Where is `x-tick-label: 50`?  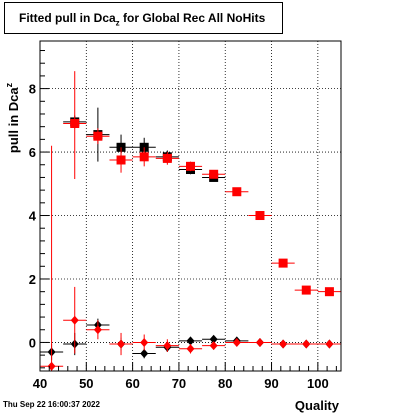 x-tick-label: 50 is located at coordinates (86, 383).